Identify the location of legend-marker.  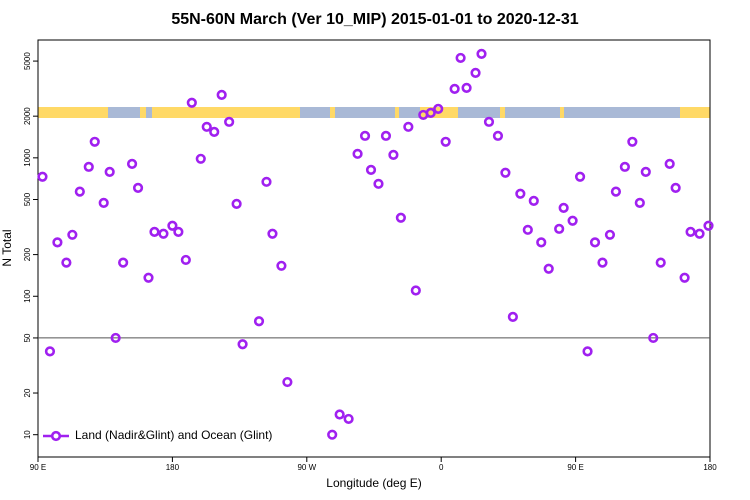
(56, 436).